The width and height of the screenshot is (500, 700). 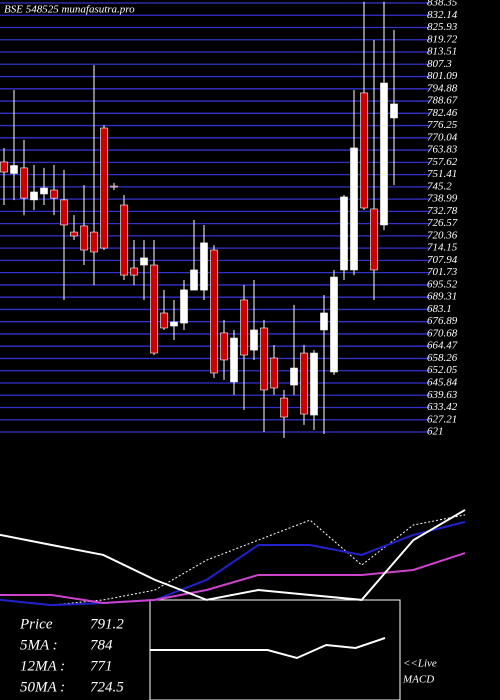 I want to click on stat-value: 724.5, so click(x=107, y=687).